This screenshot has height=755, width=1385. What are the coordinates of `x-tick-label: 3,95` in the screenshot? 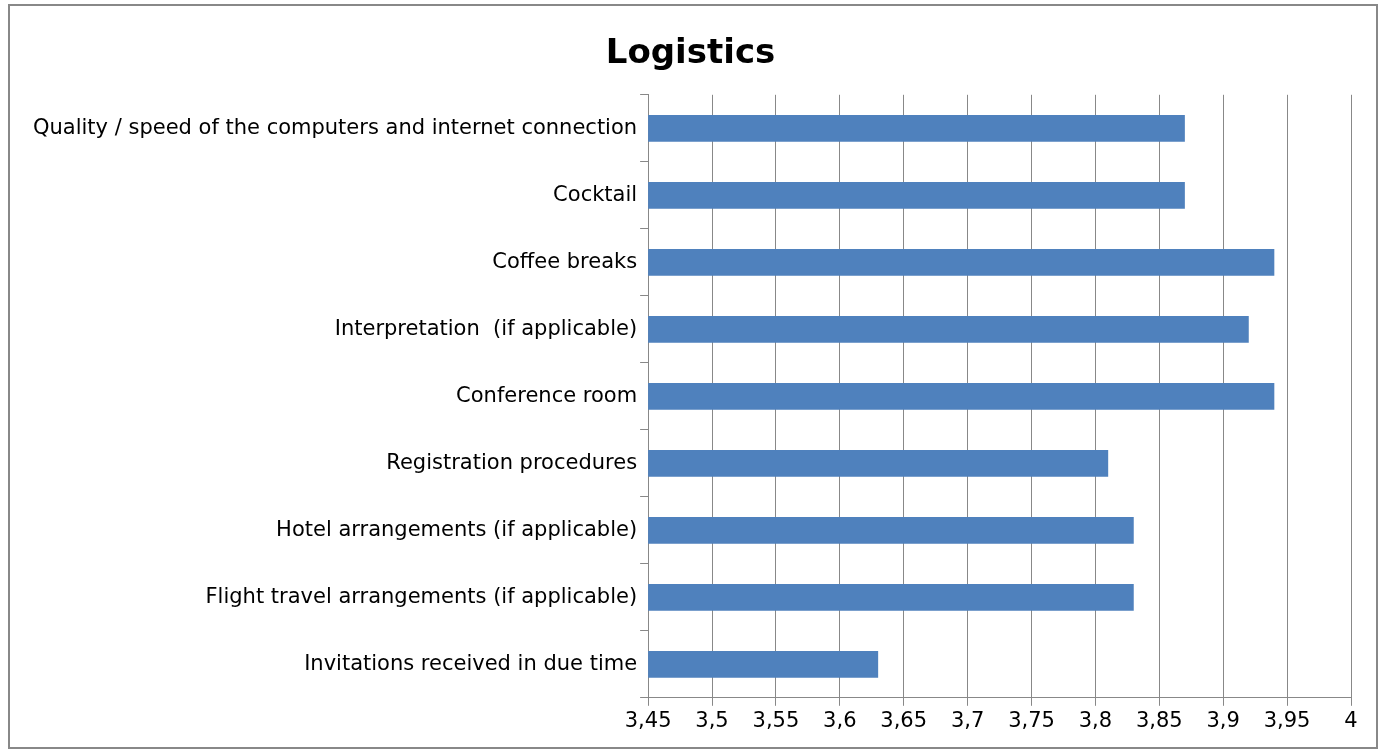 It's located at (1287, 719).